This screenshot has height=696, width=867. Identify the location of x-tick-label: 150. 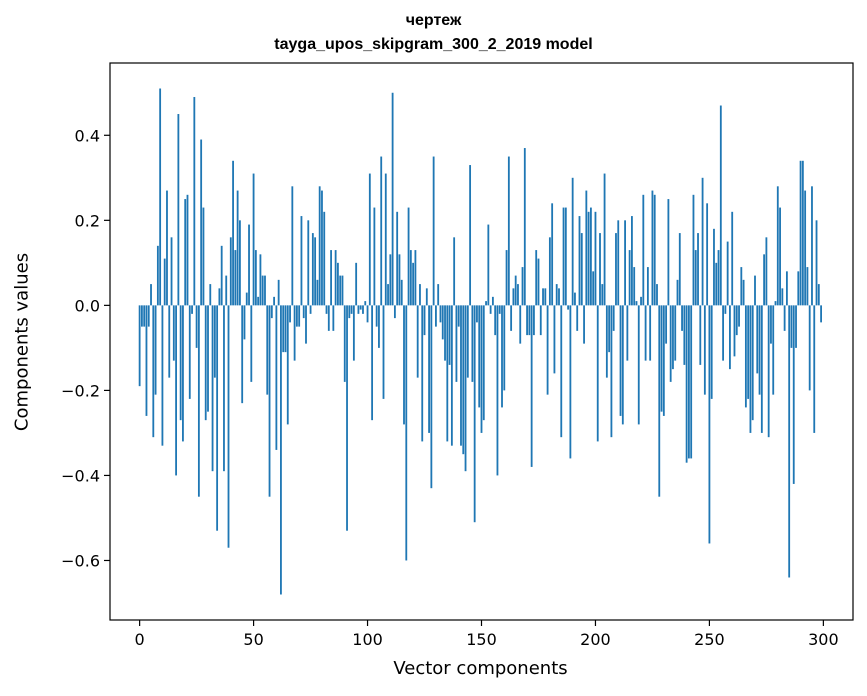
(481, 639).